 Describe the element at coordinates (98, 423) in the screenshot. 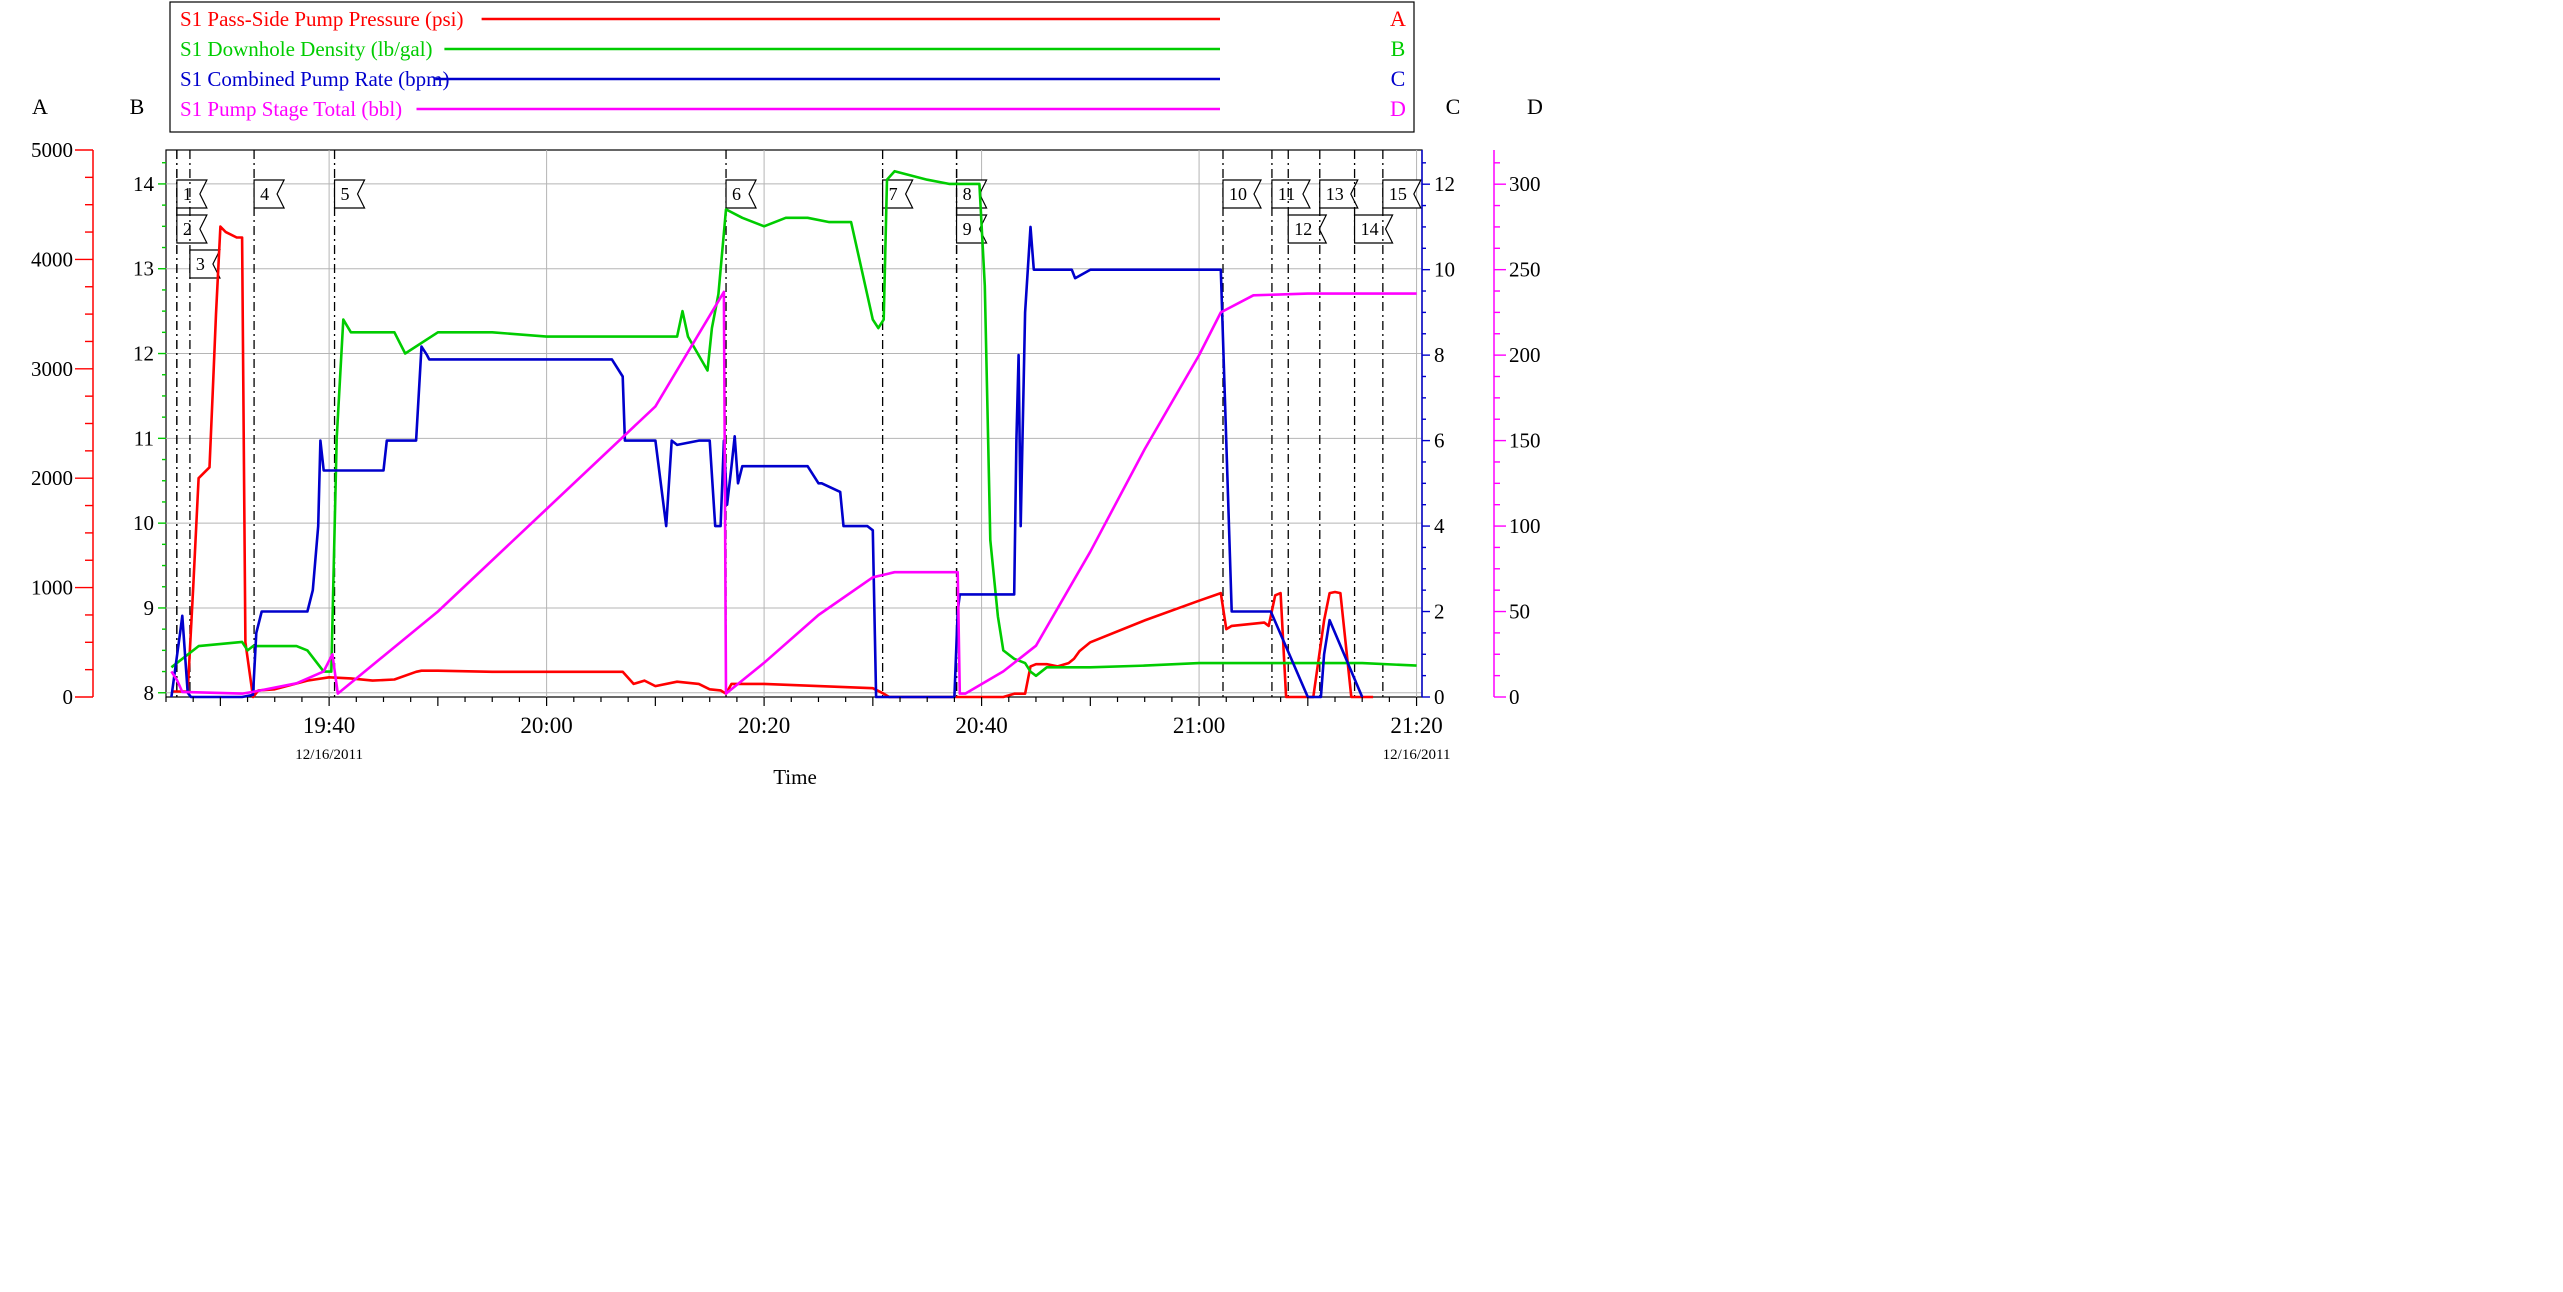

I see `left-axes: 0 1000 2000 3000 4000 5000 8 9 10 11 12 13 14` at that location.